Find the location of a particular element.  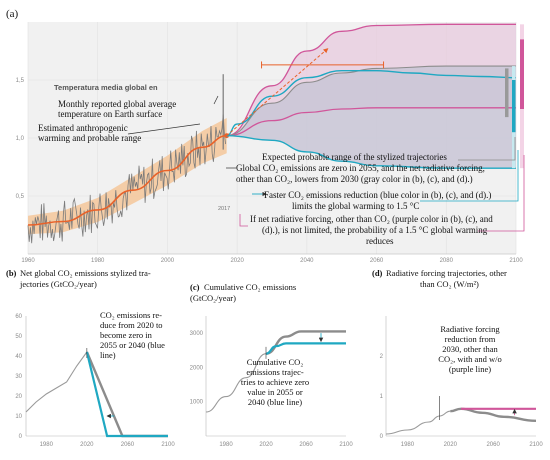

panel-d-title-line1: Radiative forcing trajectories, other is located at coordinates (446, 273).